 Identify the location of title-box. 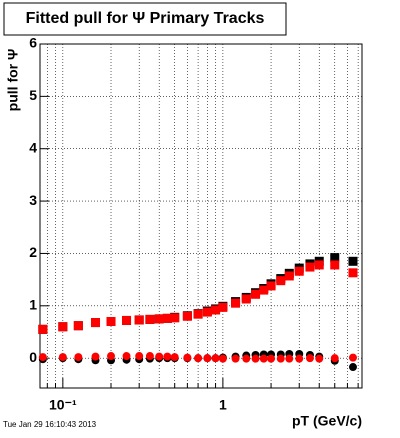
(145, 19).